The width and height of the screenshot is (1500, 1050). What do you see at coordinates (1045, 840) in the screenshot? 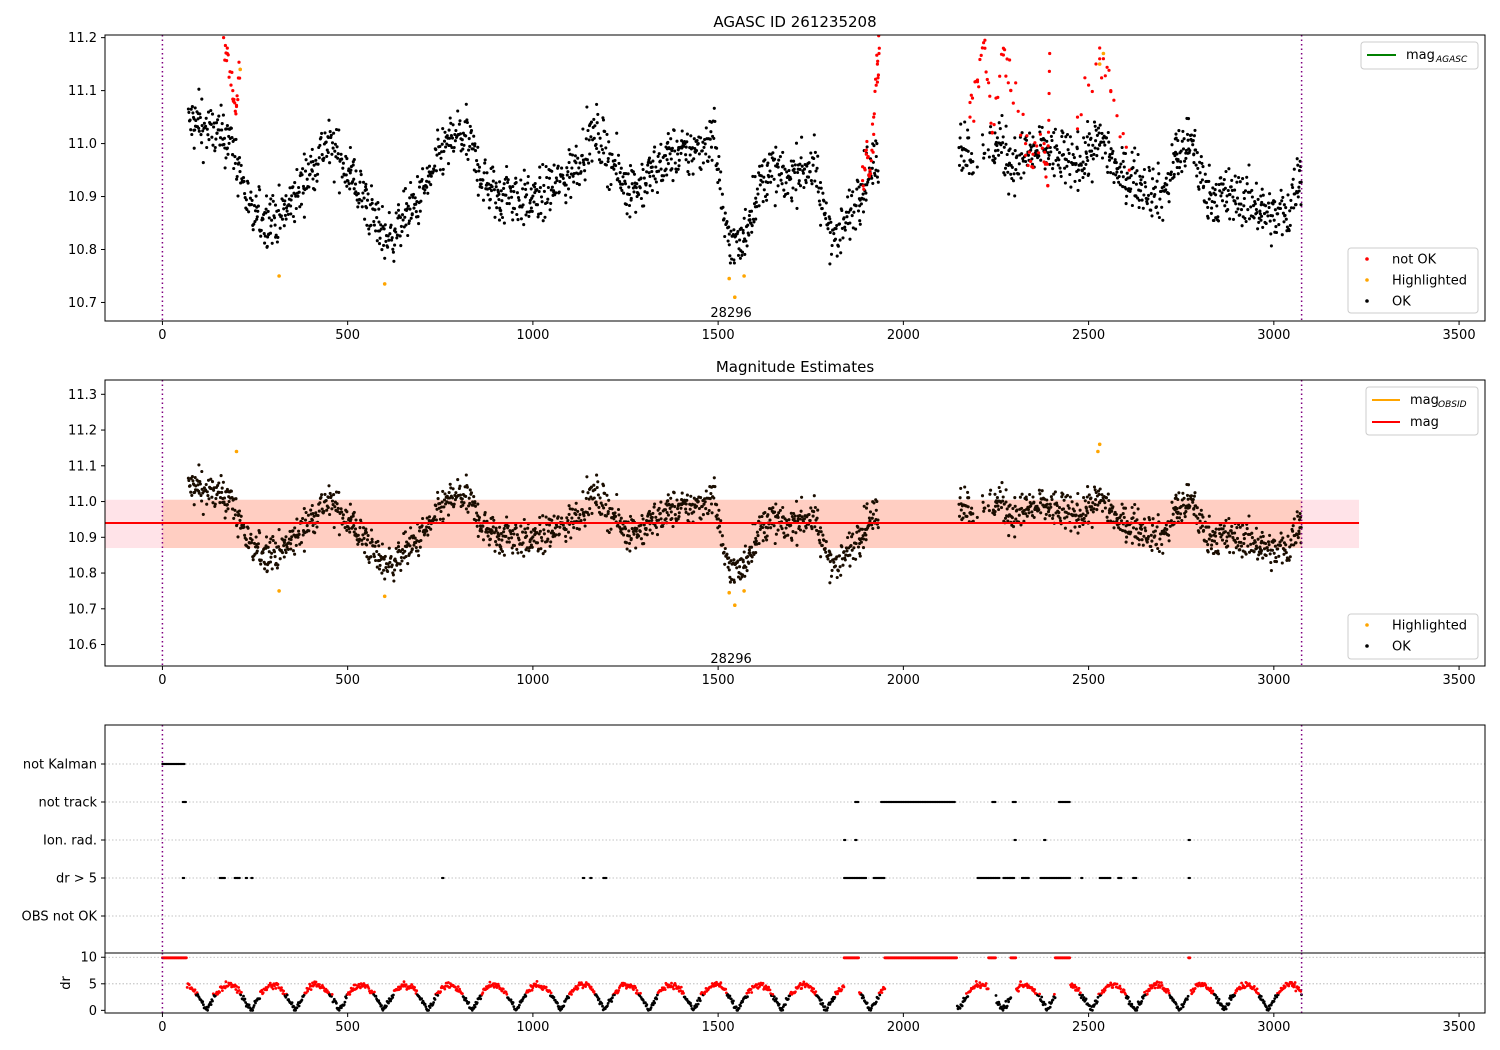
I see `flag-point` at bounding box center [1045, 840].